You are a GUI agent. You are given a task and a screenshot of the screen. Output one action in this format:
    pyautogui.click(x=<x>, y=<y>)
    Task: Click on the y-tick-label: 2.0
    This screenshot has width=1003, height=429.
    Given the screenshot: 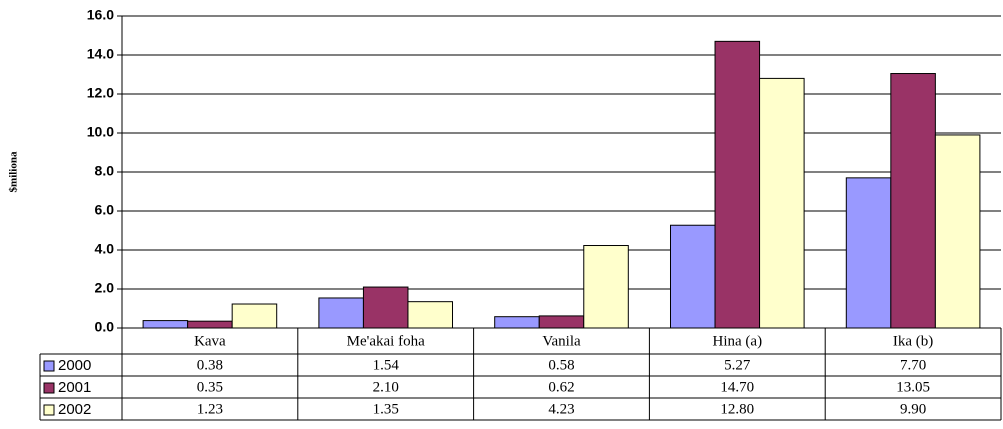 What is the action you would take?
    pyautogui.click(x=105, y=288)
    